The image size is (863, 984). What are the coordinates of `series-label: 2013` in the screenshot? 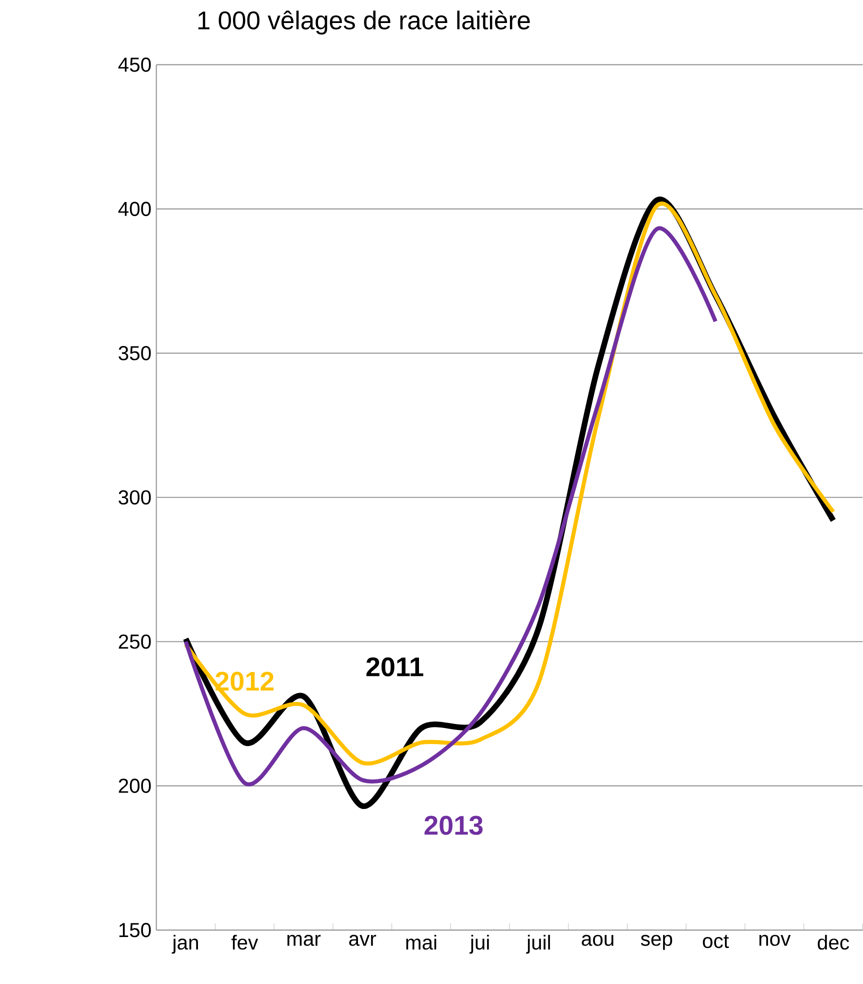 It's located at (453, 825).